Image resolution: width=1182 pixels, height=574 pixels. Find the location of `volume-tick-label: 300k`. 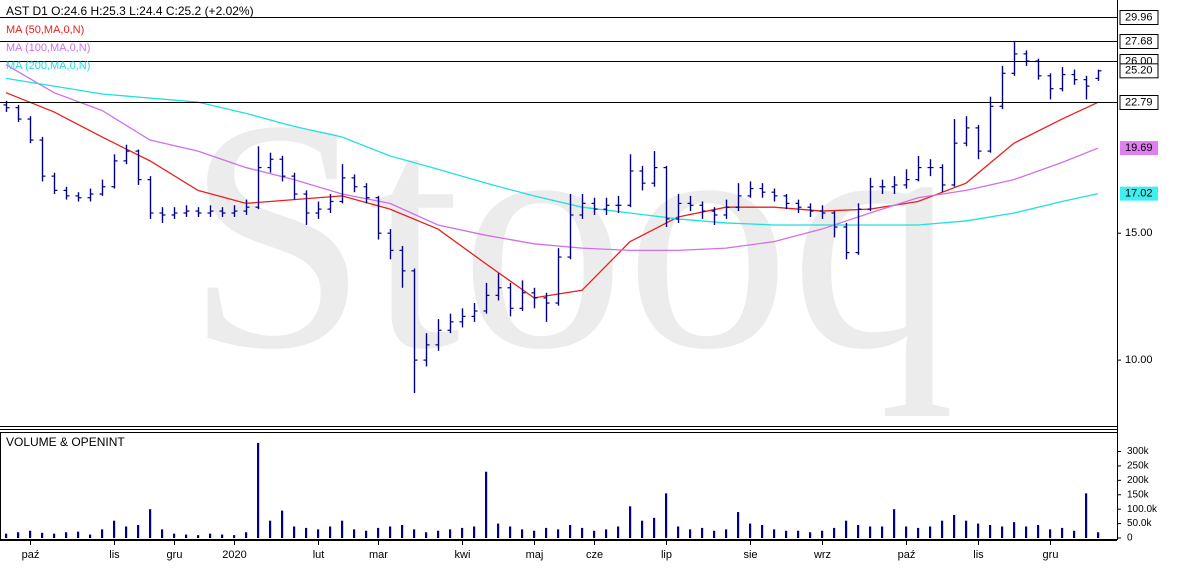

volume-tick-label: 300k is located at coordinates (1138, 451).